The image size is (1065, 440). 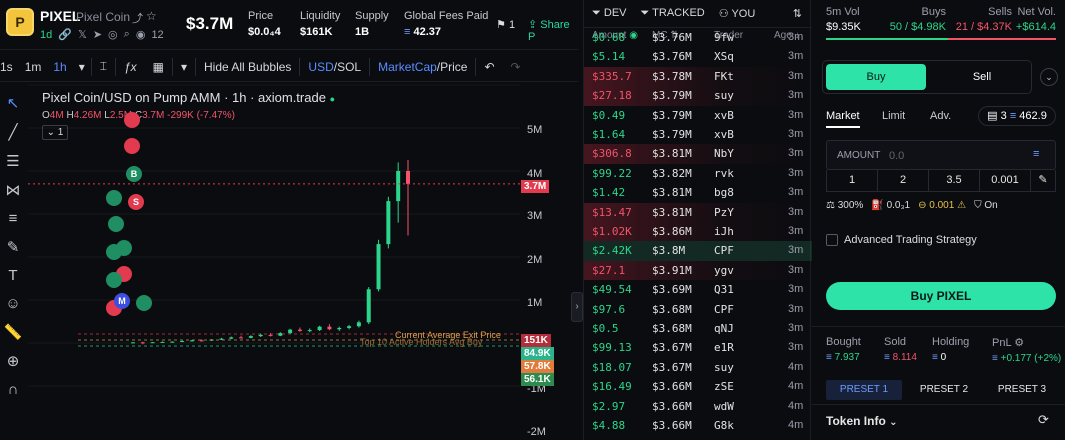 I want to click on holders-icon: ◉, so click(x=140, y=35).